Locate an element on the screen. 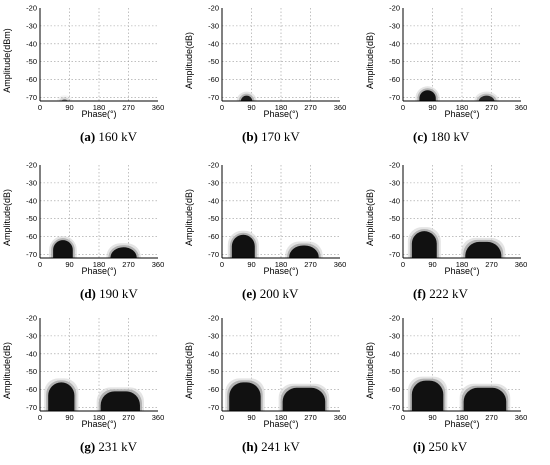  caption-text: 222 kV is located at coordinates (447, 293).